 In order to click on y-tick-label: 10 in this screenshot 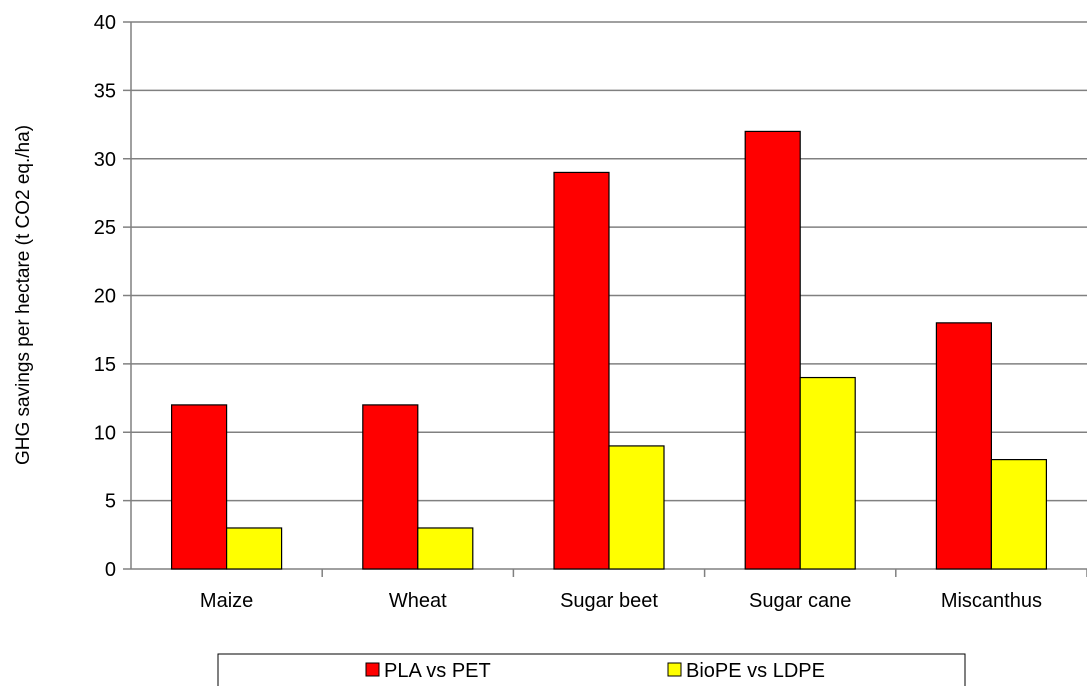, I will do `click(105, 433)`.